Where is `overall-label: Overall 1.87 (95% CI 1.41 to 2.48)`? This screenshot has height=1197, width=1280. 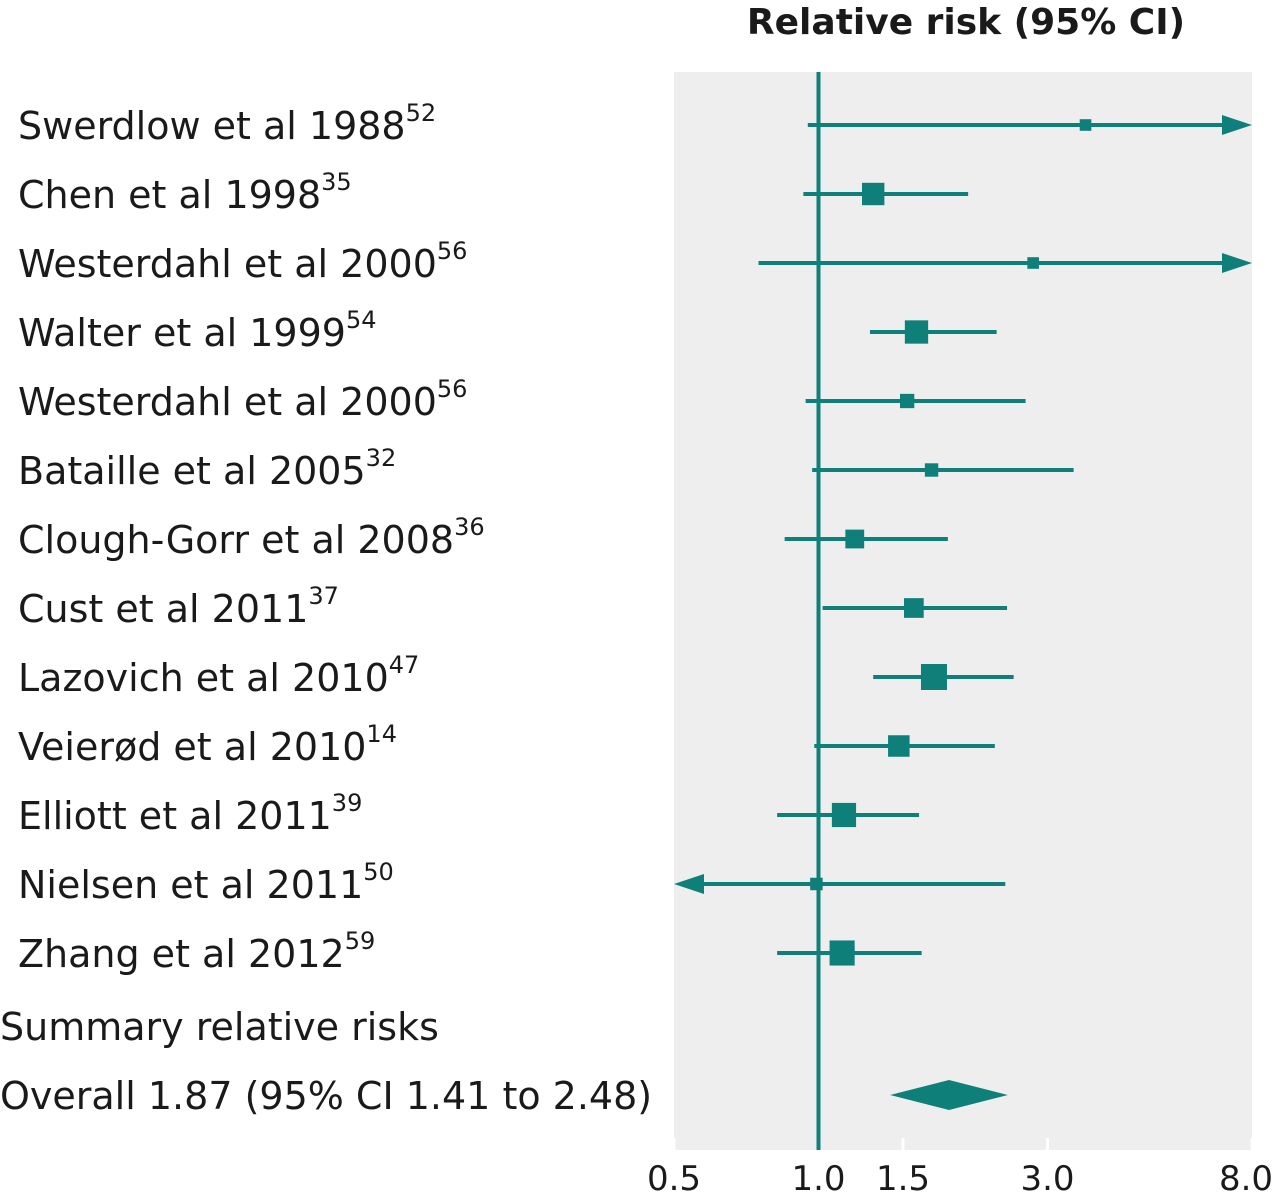
overall-label: Overall 1.87 (95% CI 1.41 to 2.48) is located at coordinates (326, 1096).